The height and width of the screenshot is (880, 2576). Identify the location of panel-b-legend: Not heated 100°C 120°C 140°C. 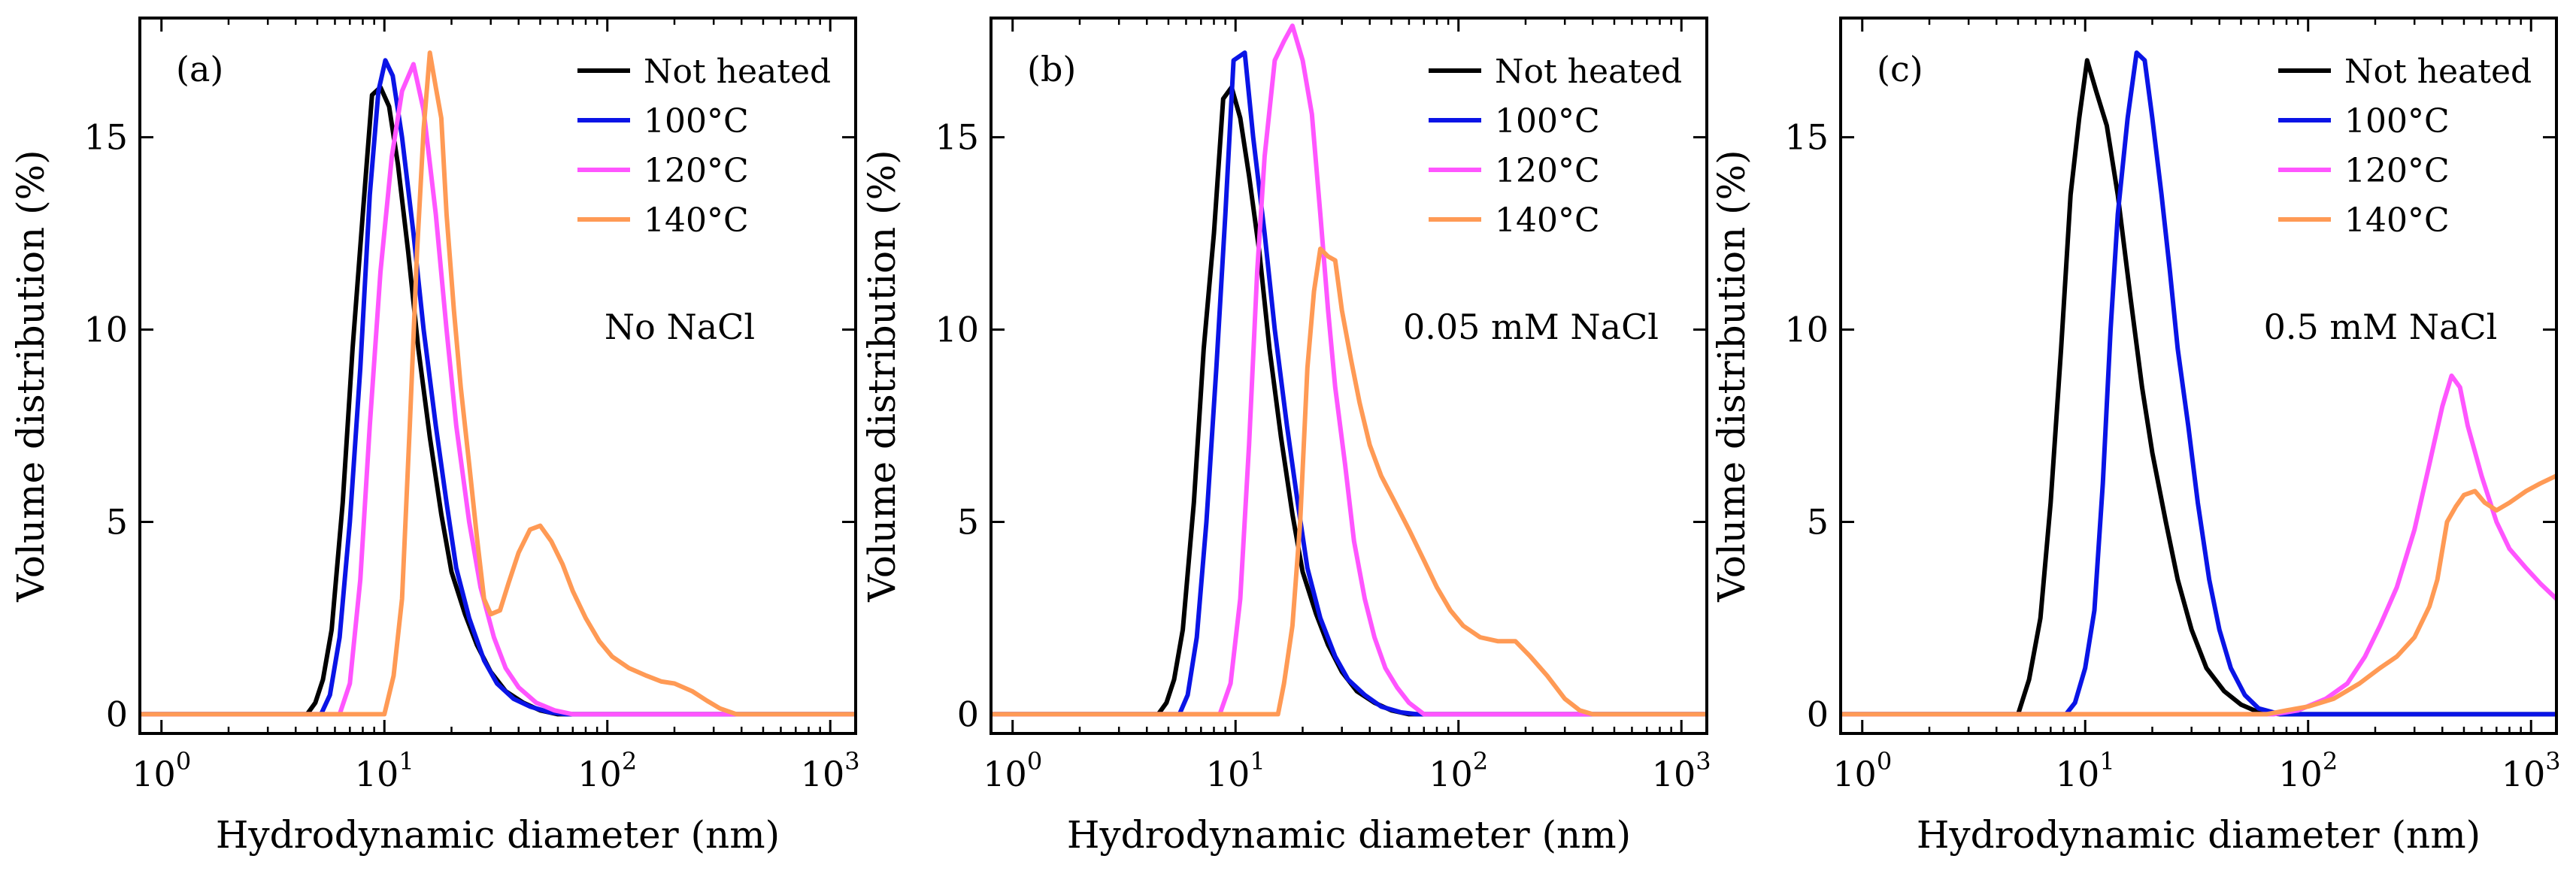
(1555, 146).